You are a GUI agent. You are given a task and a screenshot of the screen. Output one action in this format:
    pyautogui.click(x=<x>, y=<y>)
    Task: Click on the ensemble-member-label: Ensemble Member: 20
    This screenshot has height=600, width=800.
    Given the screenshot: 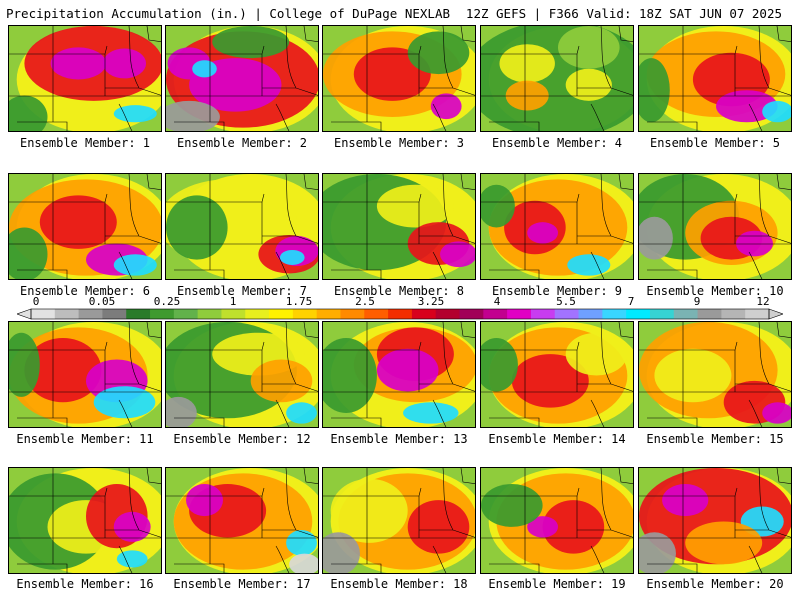 What is the action you would take?
    pyautogui.click(x=715, y=584)
    